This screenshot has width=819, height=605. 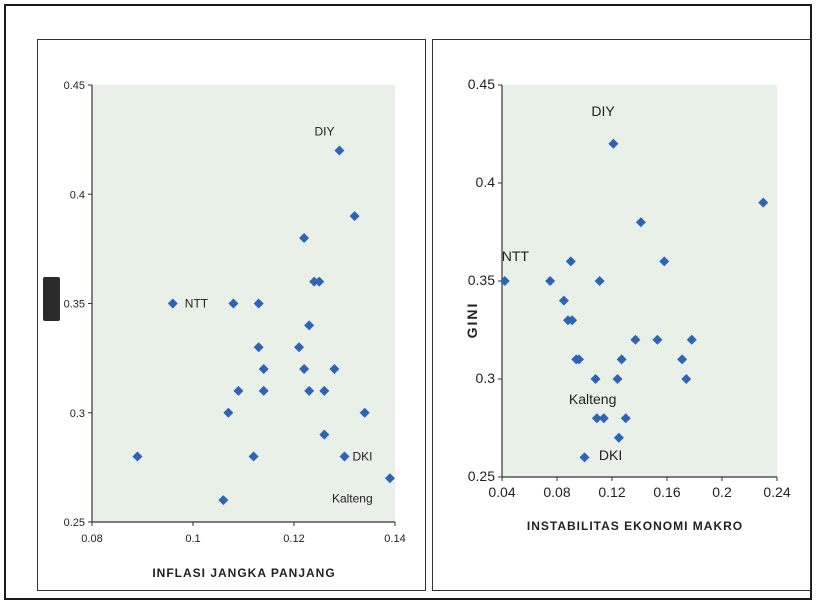 I want to click on x-tick-label: 0.2, so click(x=722, y=492).